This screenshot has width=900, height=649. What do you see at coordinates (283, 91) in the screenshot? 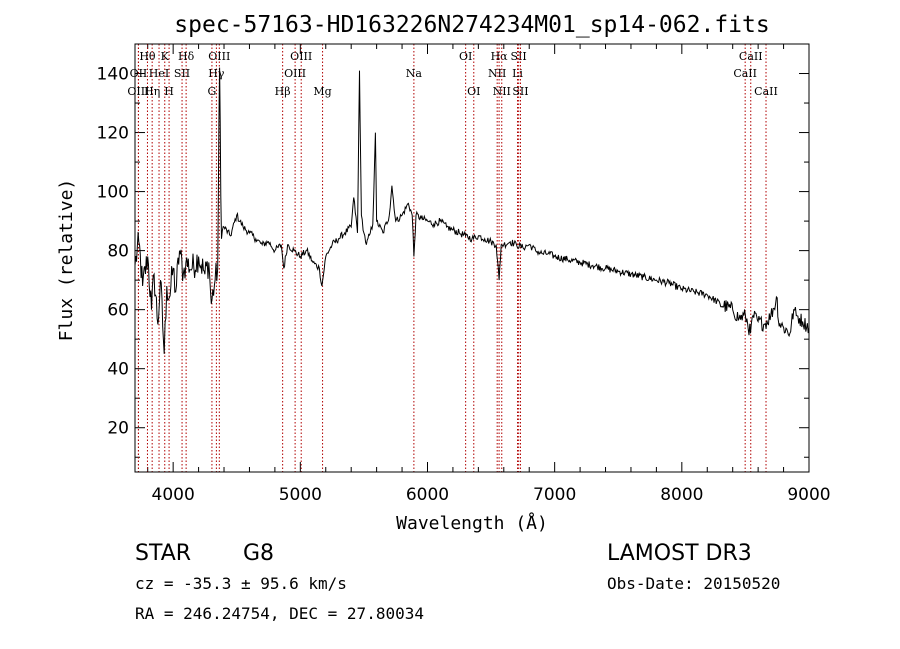
I see `spectral-line-label: Hβ` at bounding box center [283, 91].